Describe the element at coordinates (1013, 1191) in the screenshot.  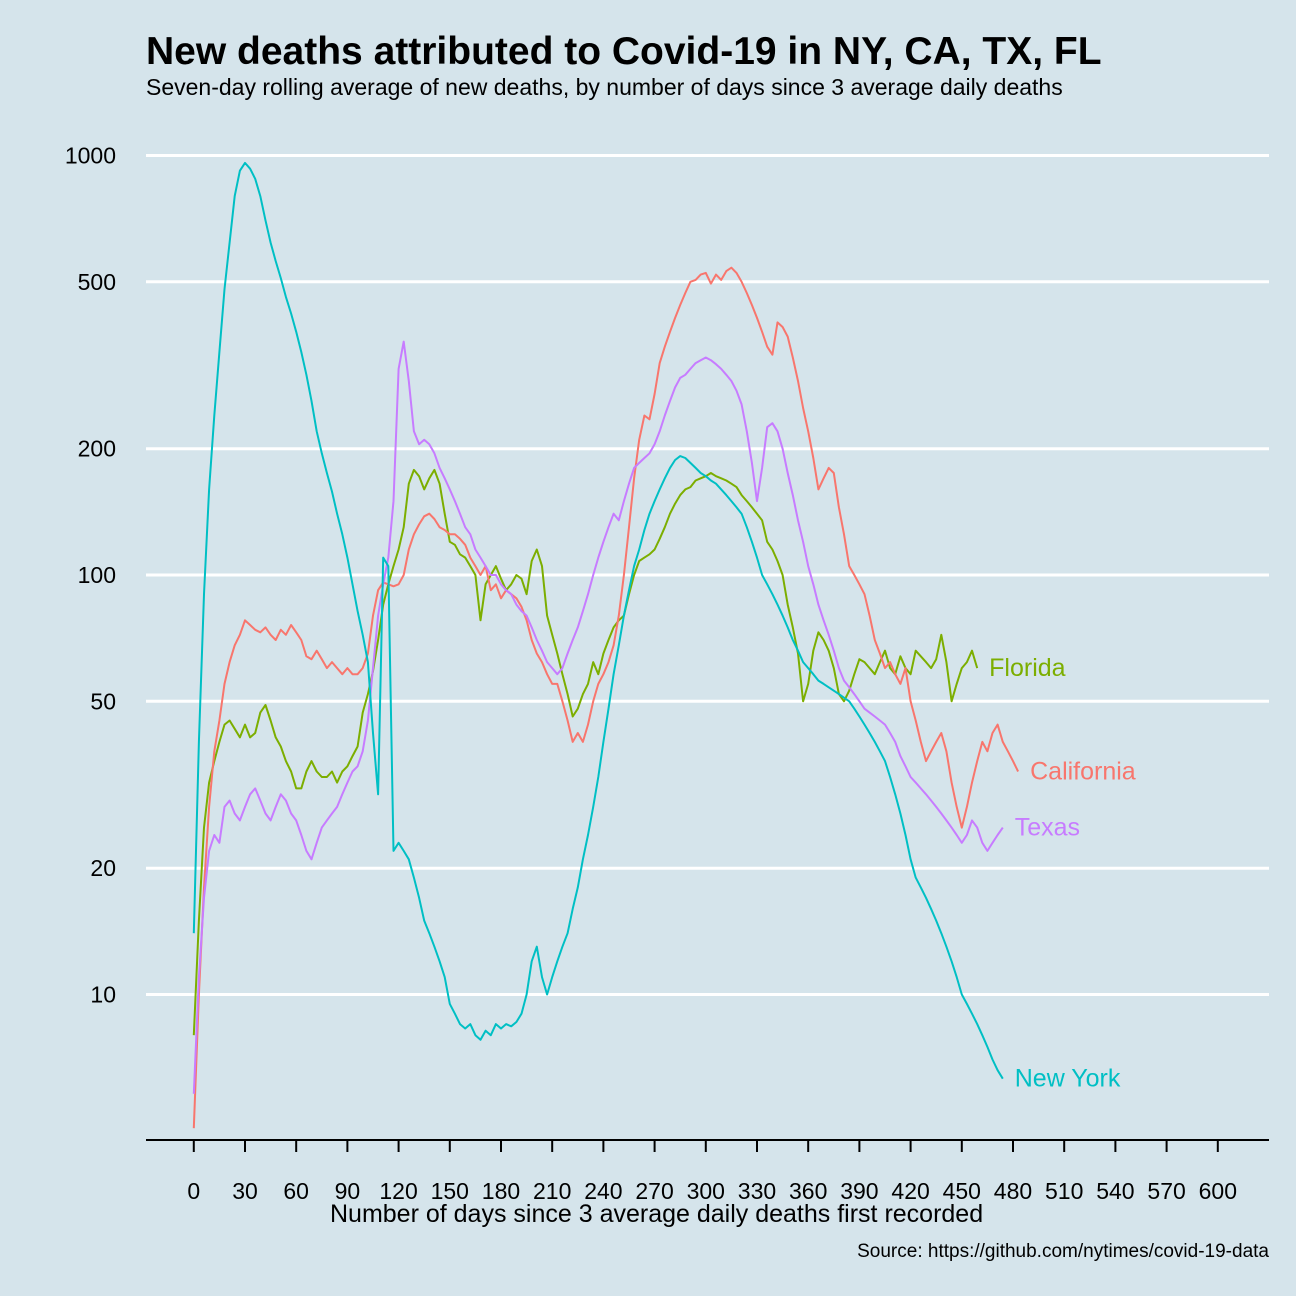
I see `x-tick-label-480: 480` at that location.